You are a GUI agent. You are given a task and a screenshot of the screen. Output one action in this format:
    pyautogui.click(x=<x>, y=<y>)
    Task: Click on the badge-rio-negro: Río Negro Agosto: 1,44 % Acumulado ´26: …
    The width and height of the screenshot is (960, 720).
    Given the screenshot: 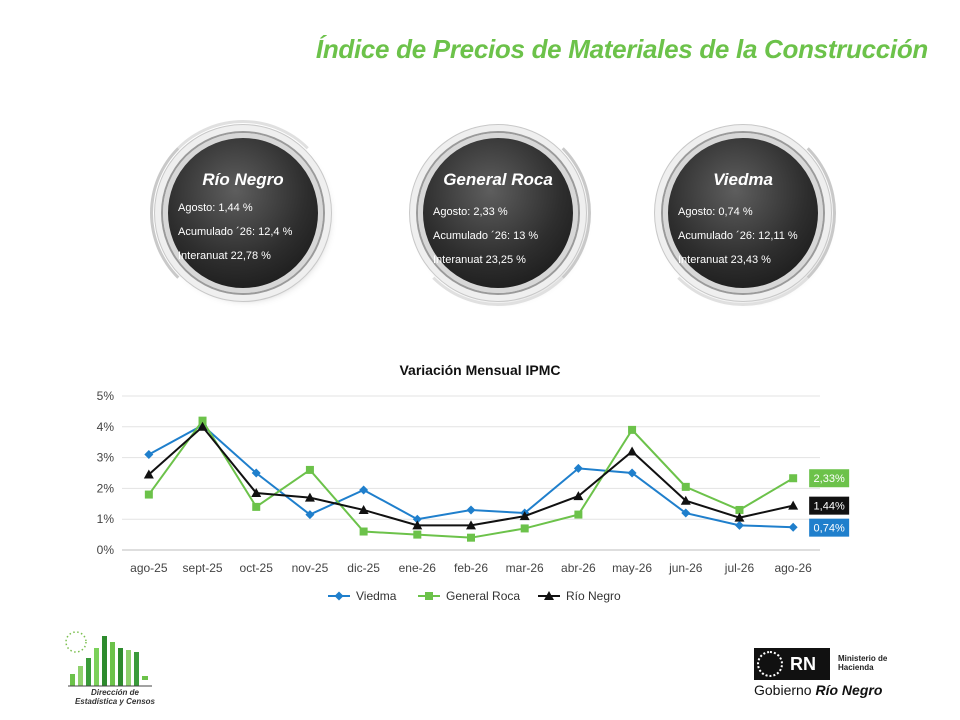 What is the action you would take?
    pyautogui.click(x=243, y=213)
    